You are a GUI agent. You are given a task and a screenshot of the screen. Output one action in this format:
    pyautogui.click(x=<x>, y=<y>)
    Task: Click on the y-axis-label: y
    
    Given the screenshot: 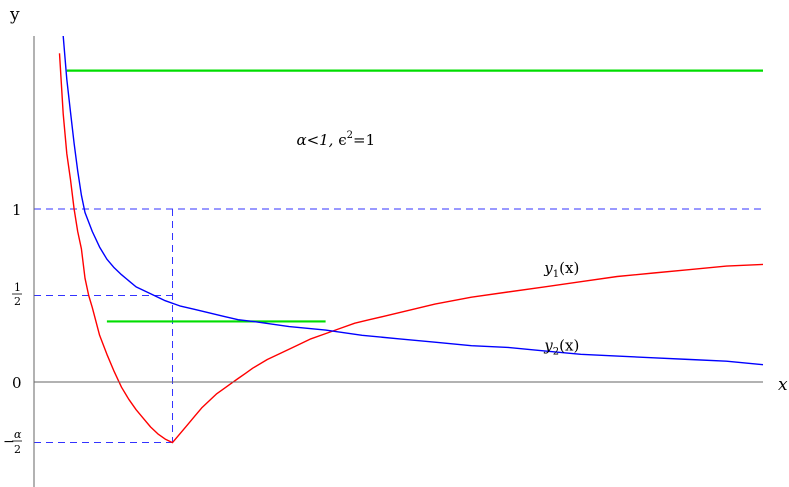 What is the action you would take?
    pyautogui.click(x=14, y=15)
    